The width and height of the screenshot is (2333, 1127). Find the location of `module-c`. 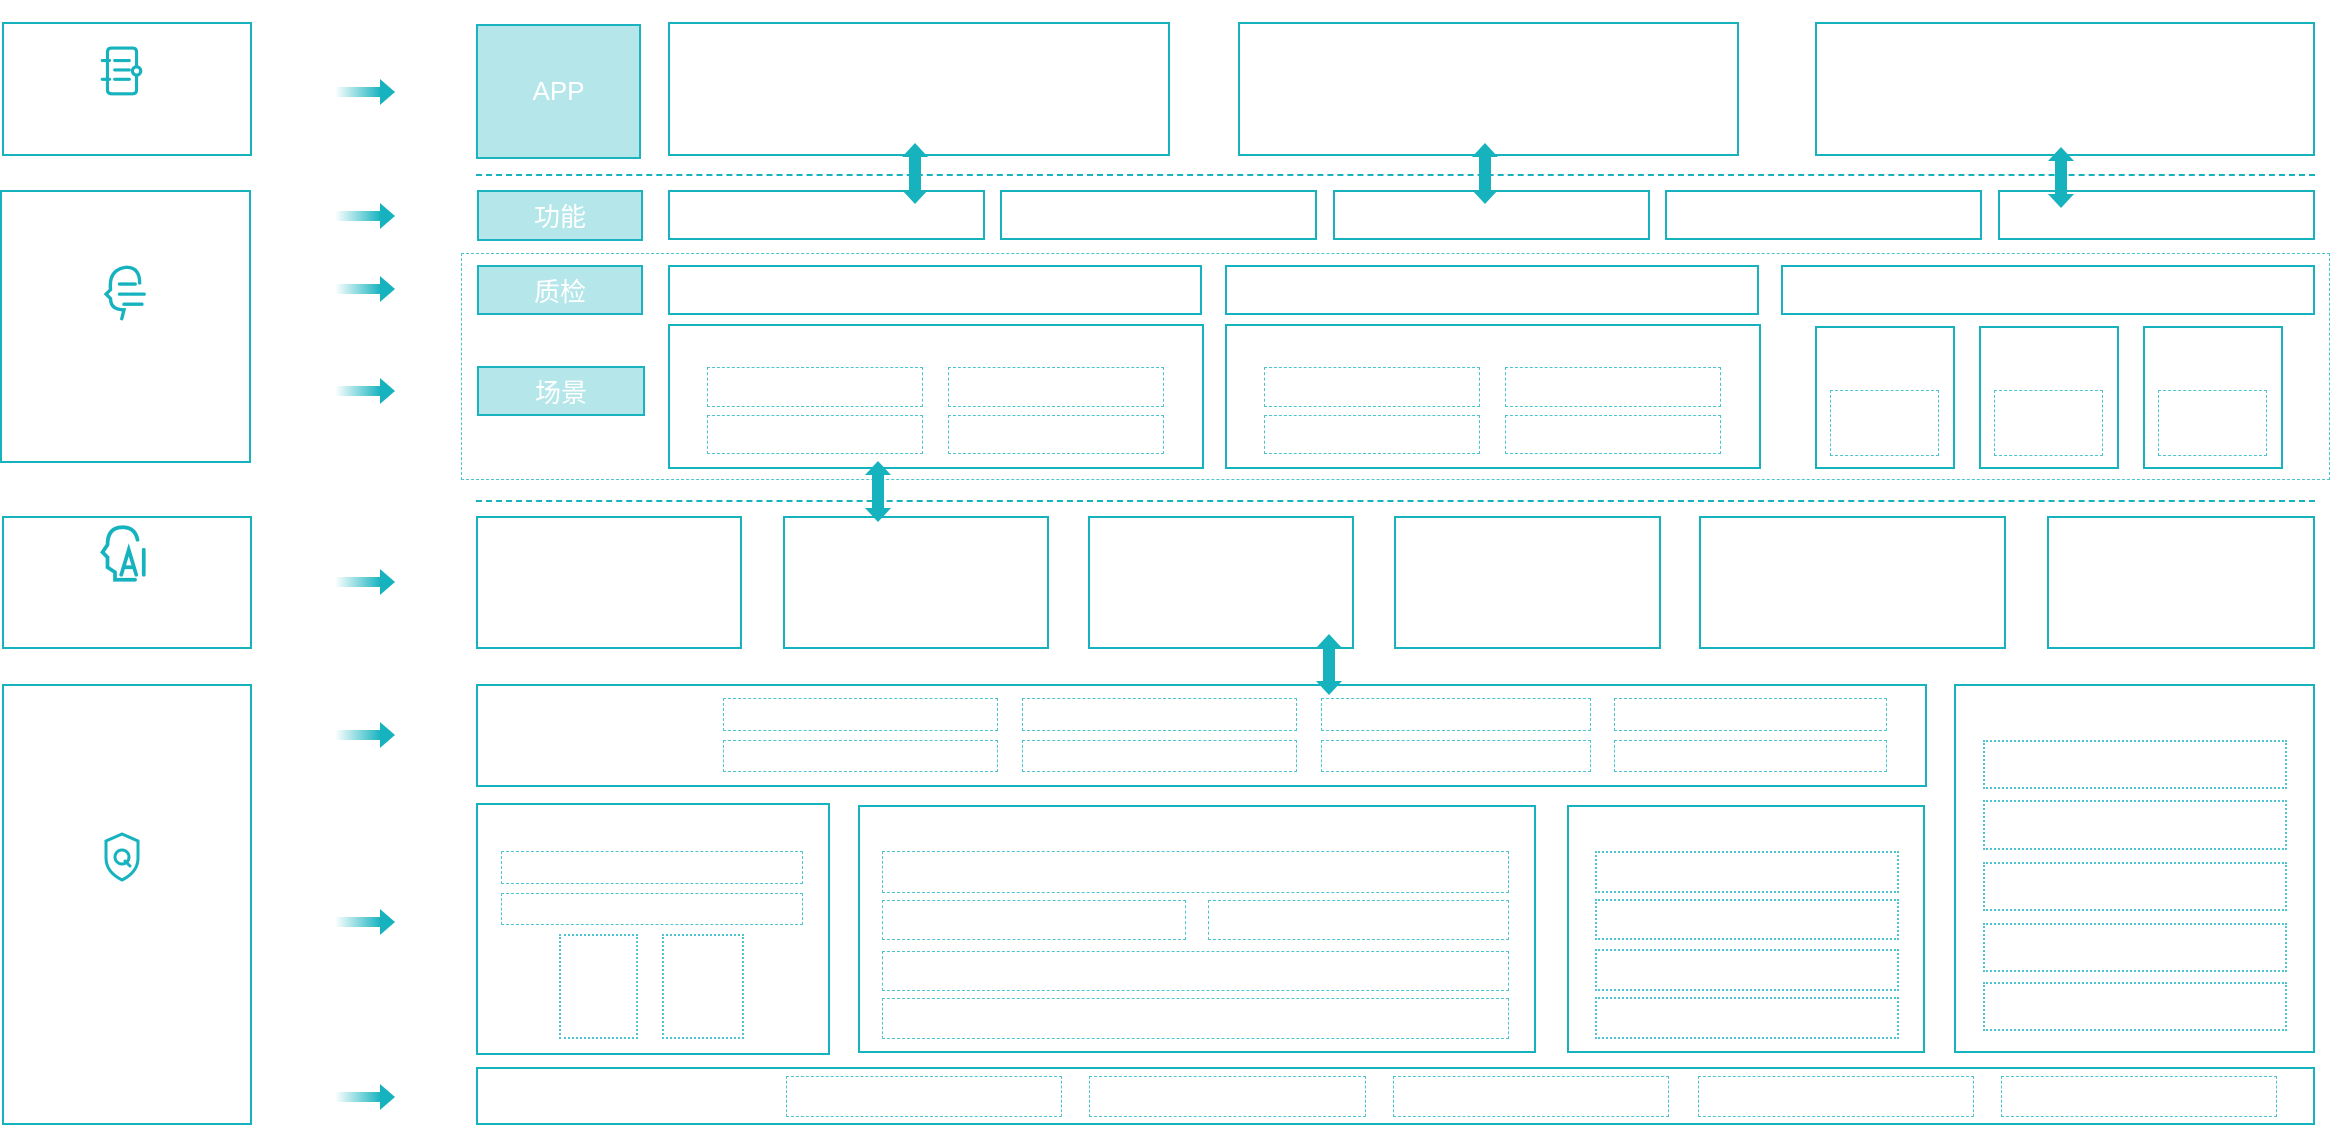

module-c is located at coordinates (1746, 929).